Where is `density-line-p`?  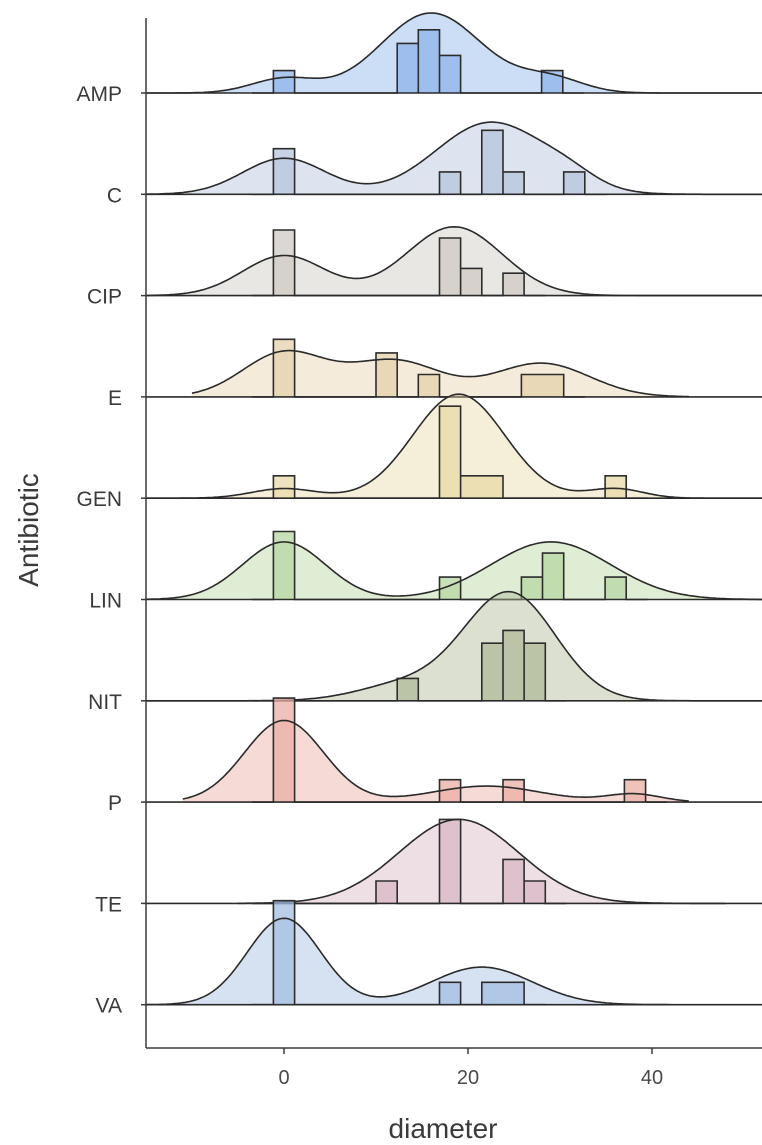
density-line-p is located at coordinates (435, 760).